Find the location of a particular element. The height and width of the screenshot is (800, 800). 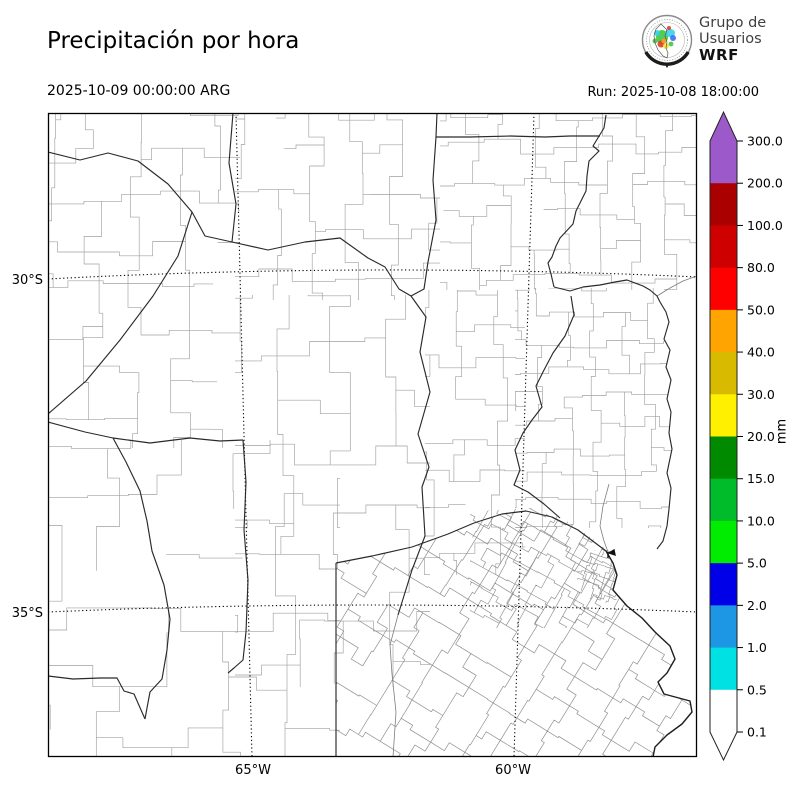

colorbar-tick-label: 100.0 is located at coordinates (765, 225).